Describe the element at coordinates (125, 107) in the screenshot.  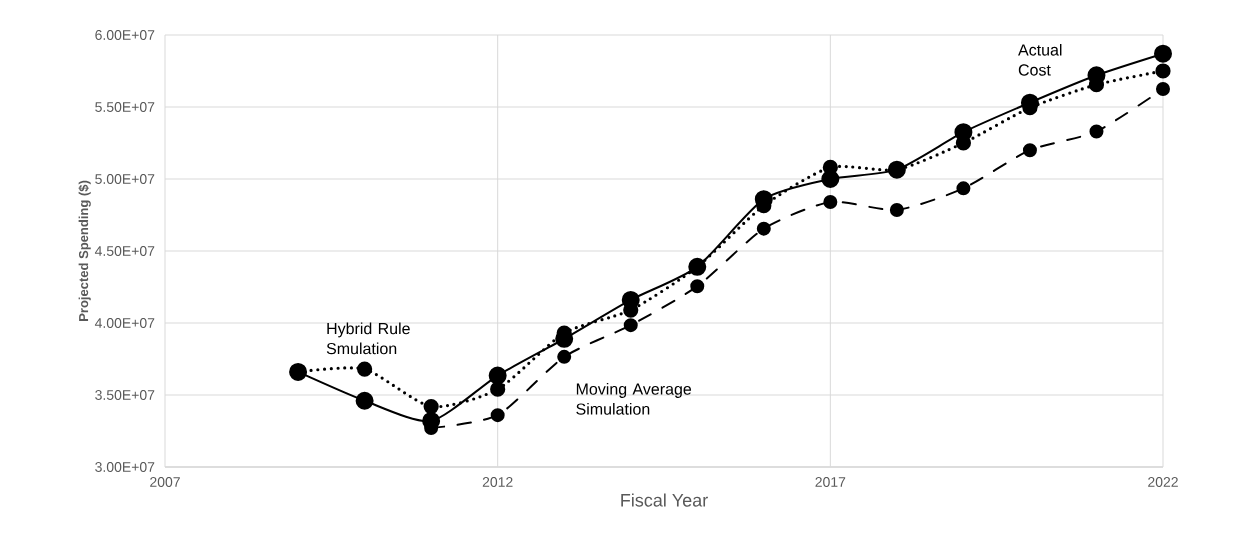
I see `y-tick-label: 5.50E+07` at that location.